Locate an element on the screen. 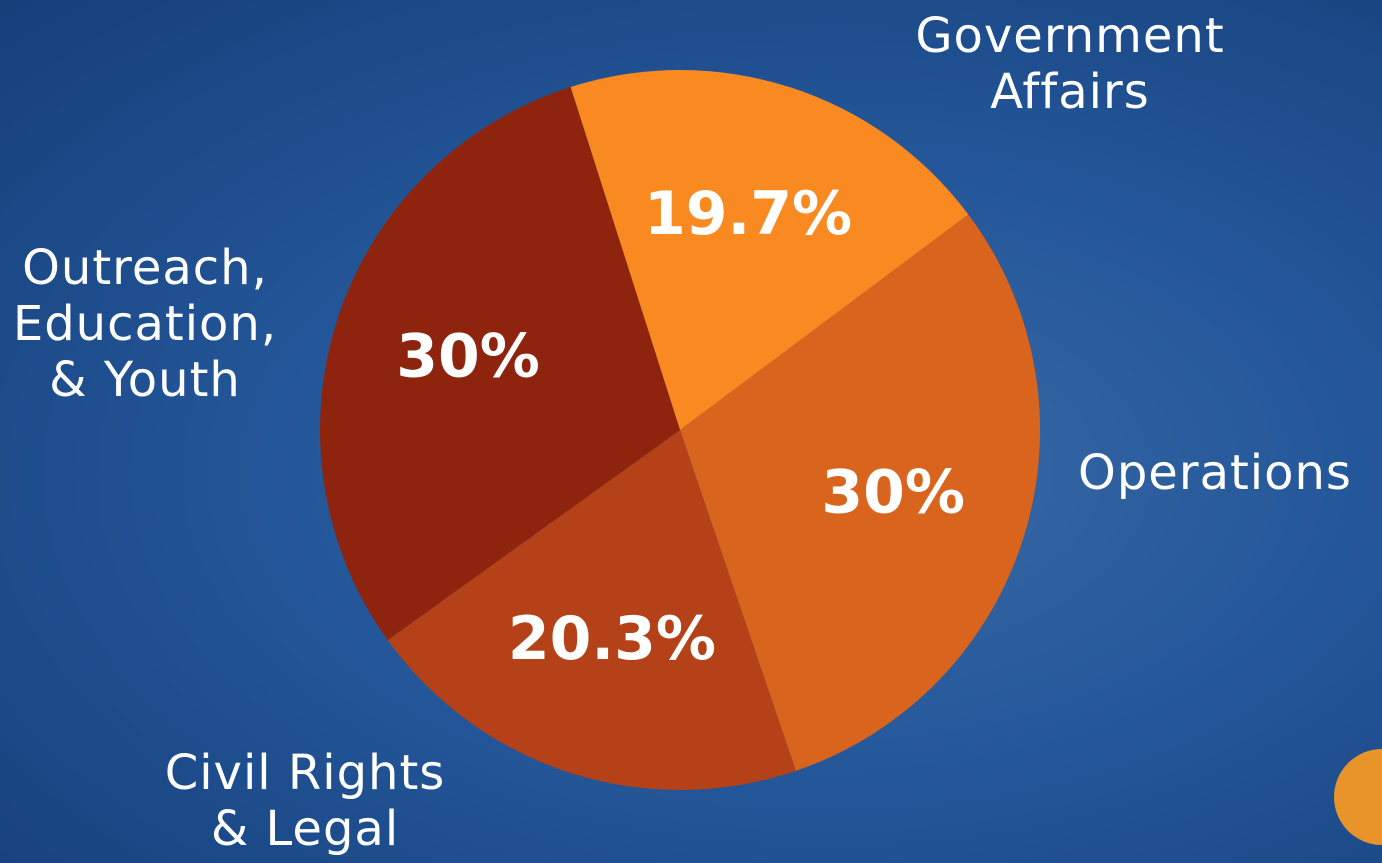  value-label: 20.3% is located at coordinates (612, 639).